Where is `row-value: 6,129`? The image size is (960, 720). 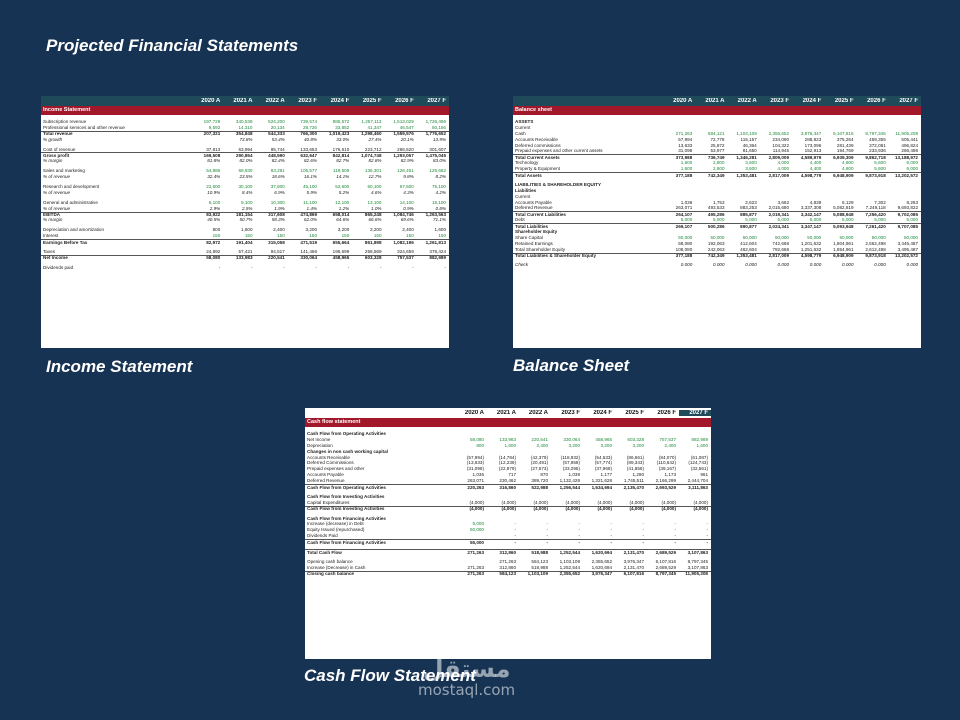
row-value: 6,129 is located at coordinates (848, 202).